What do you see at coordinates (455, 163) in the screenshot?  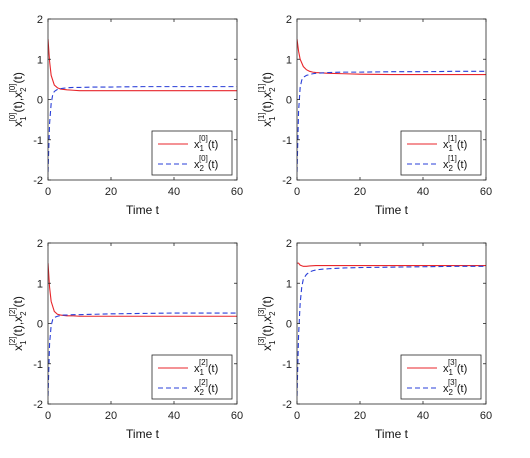 I see `legend-entry-2: x2[1](t)` at bounding box center [455, 163].